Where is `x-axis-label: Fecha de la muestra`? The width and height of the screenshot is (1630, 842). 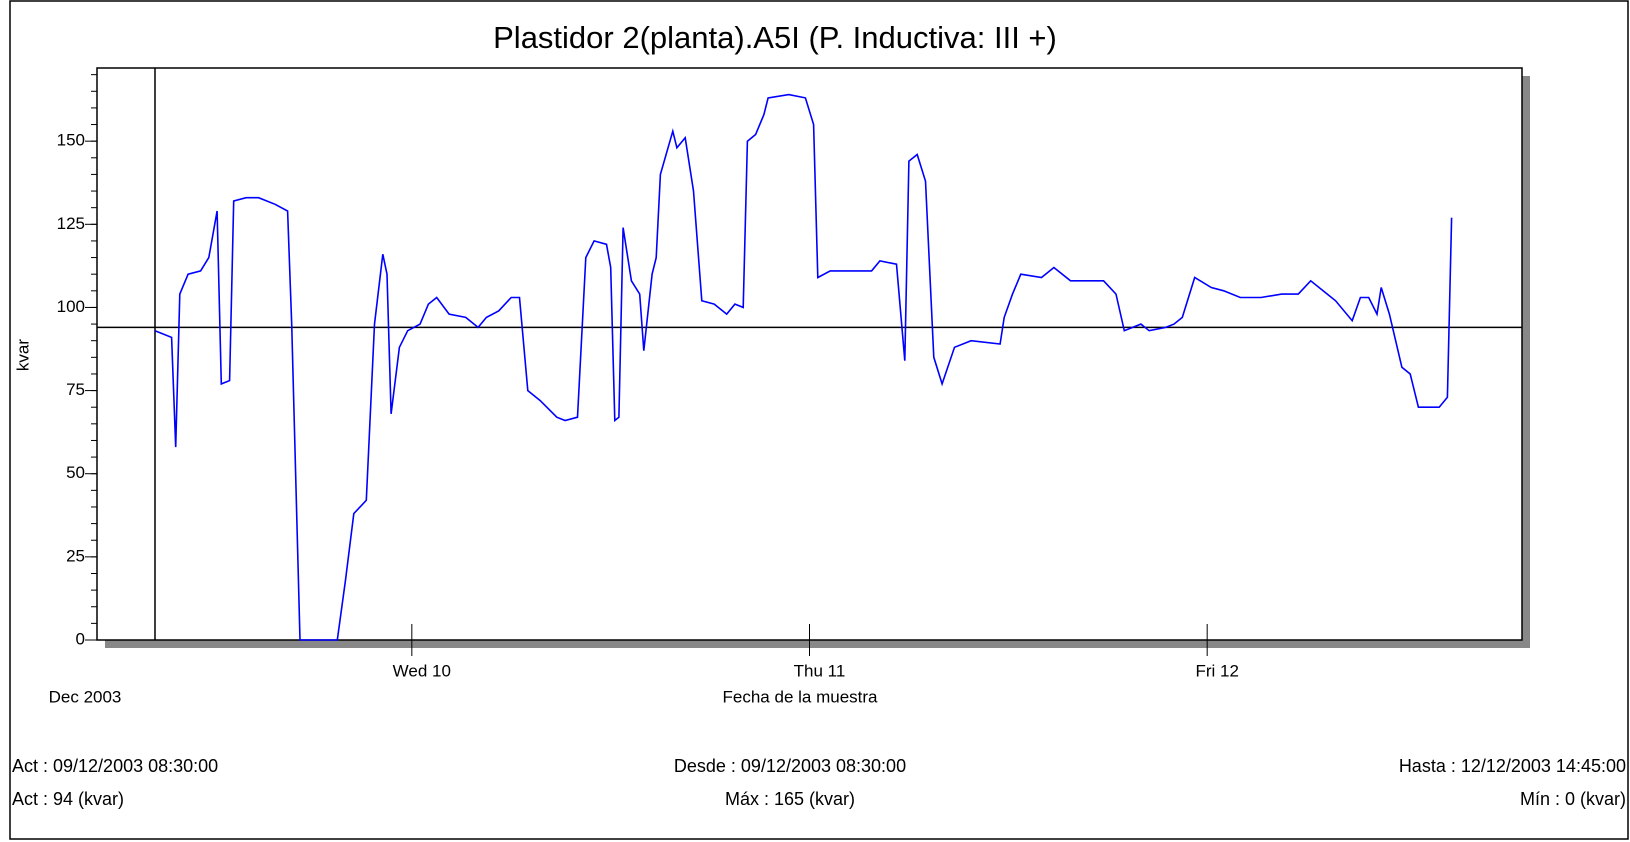
x-axis-label: Fecha de la muestra is located at coordinates (801, 696).